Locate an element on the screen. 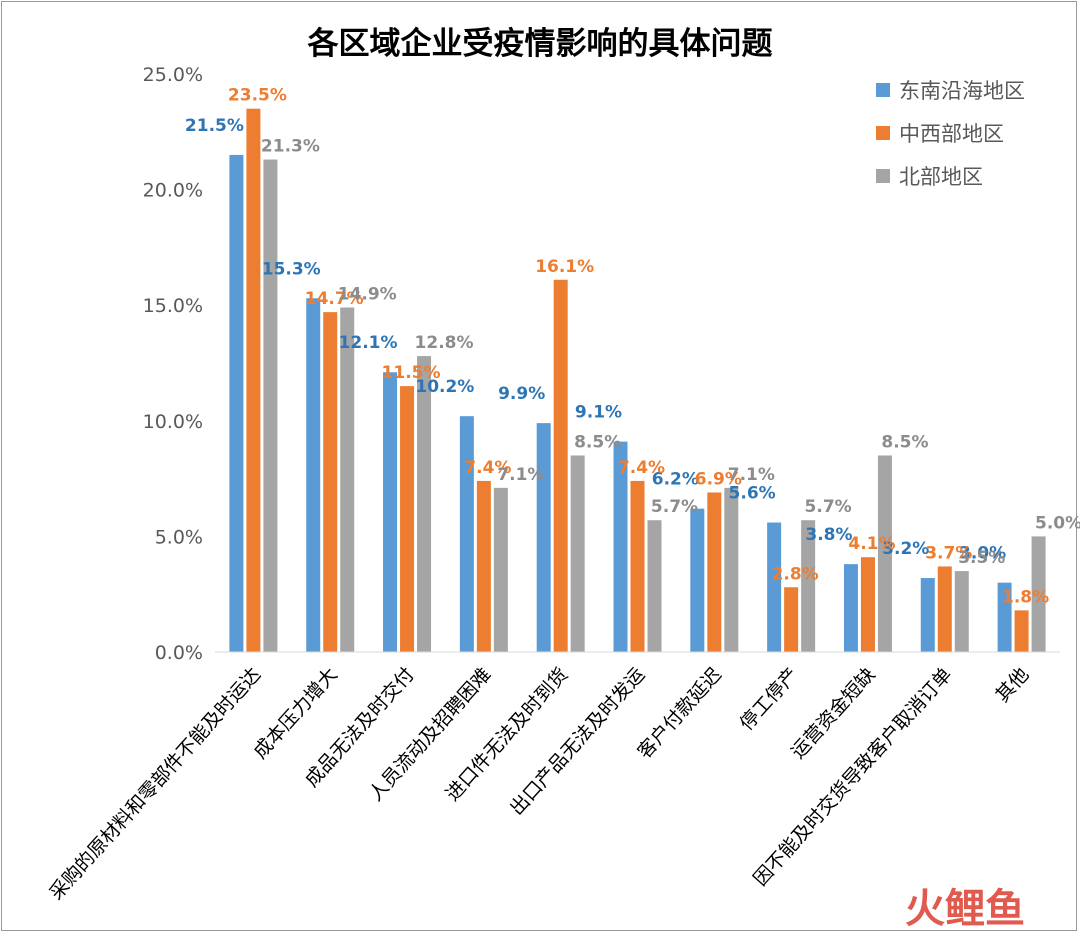 The image size is (1080, 934). data-label: 3.8% is located at coordinates (828, 535).